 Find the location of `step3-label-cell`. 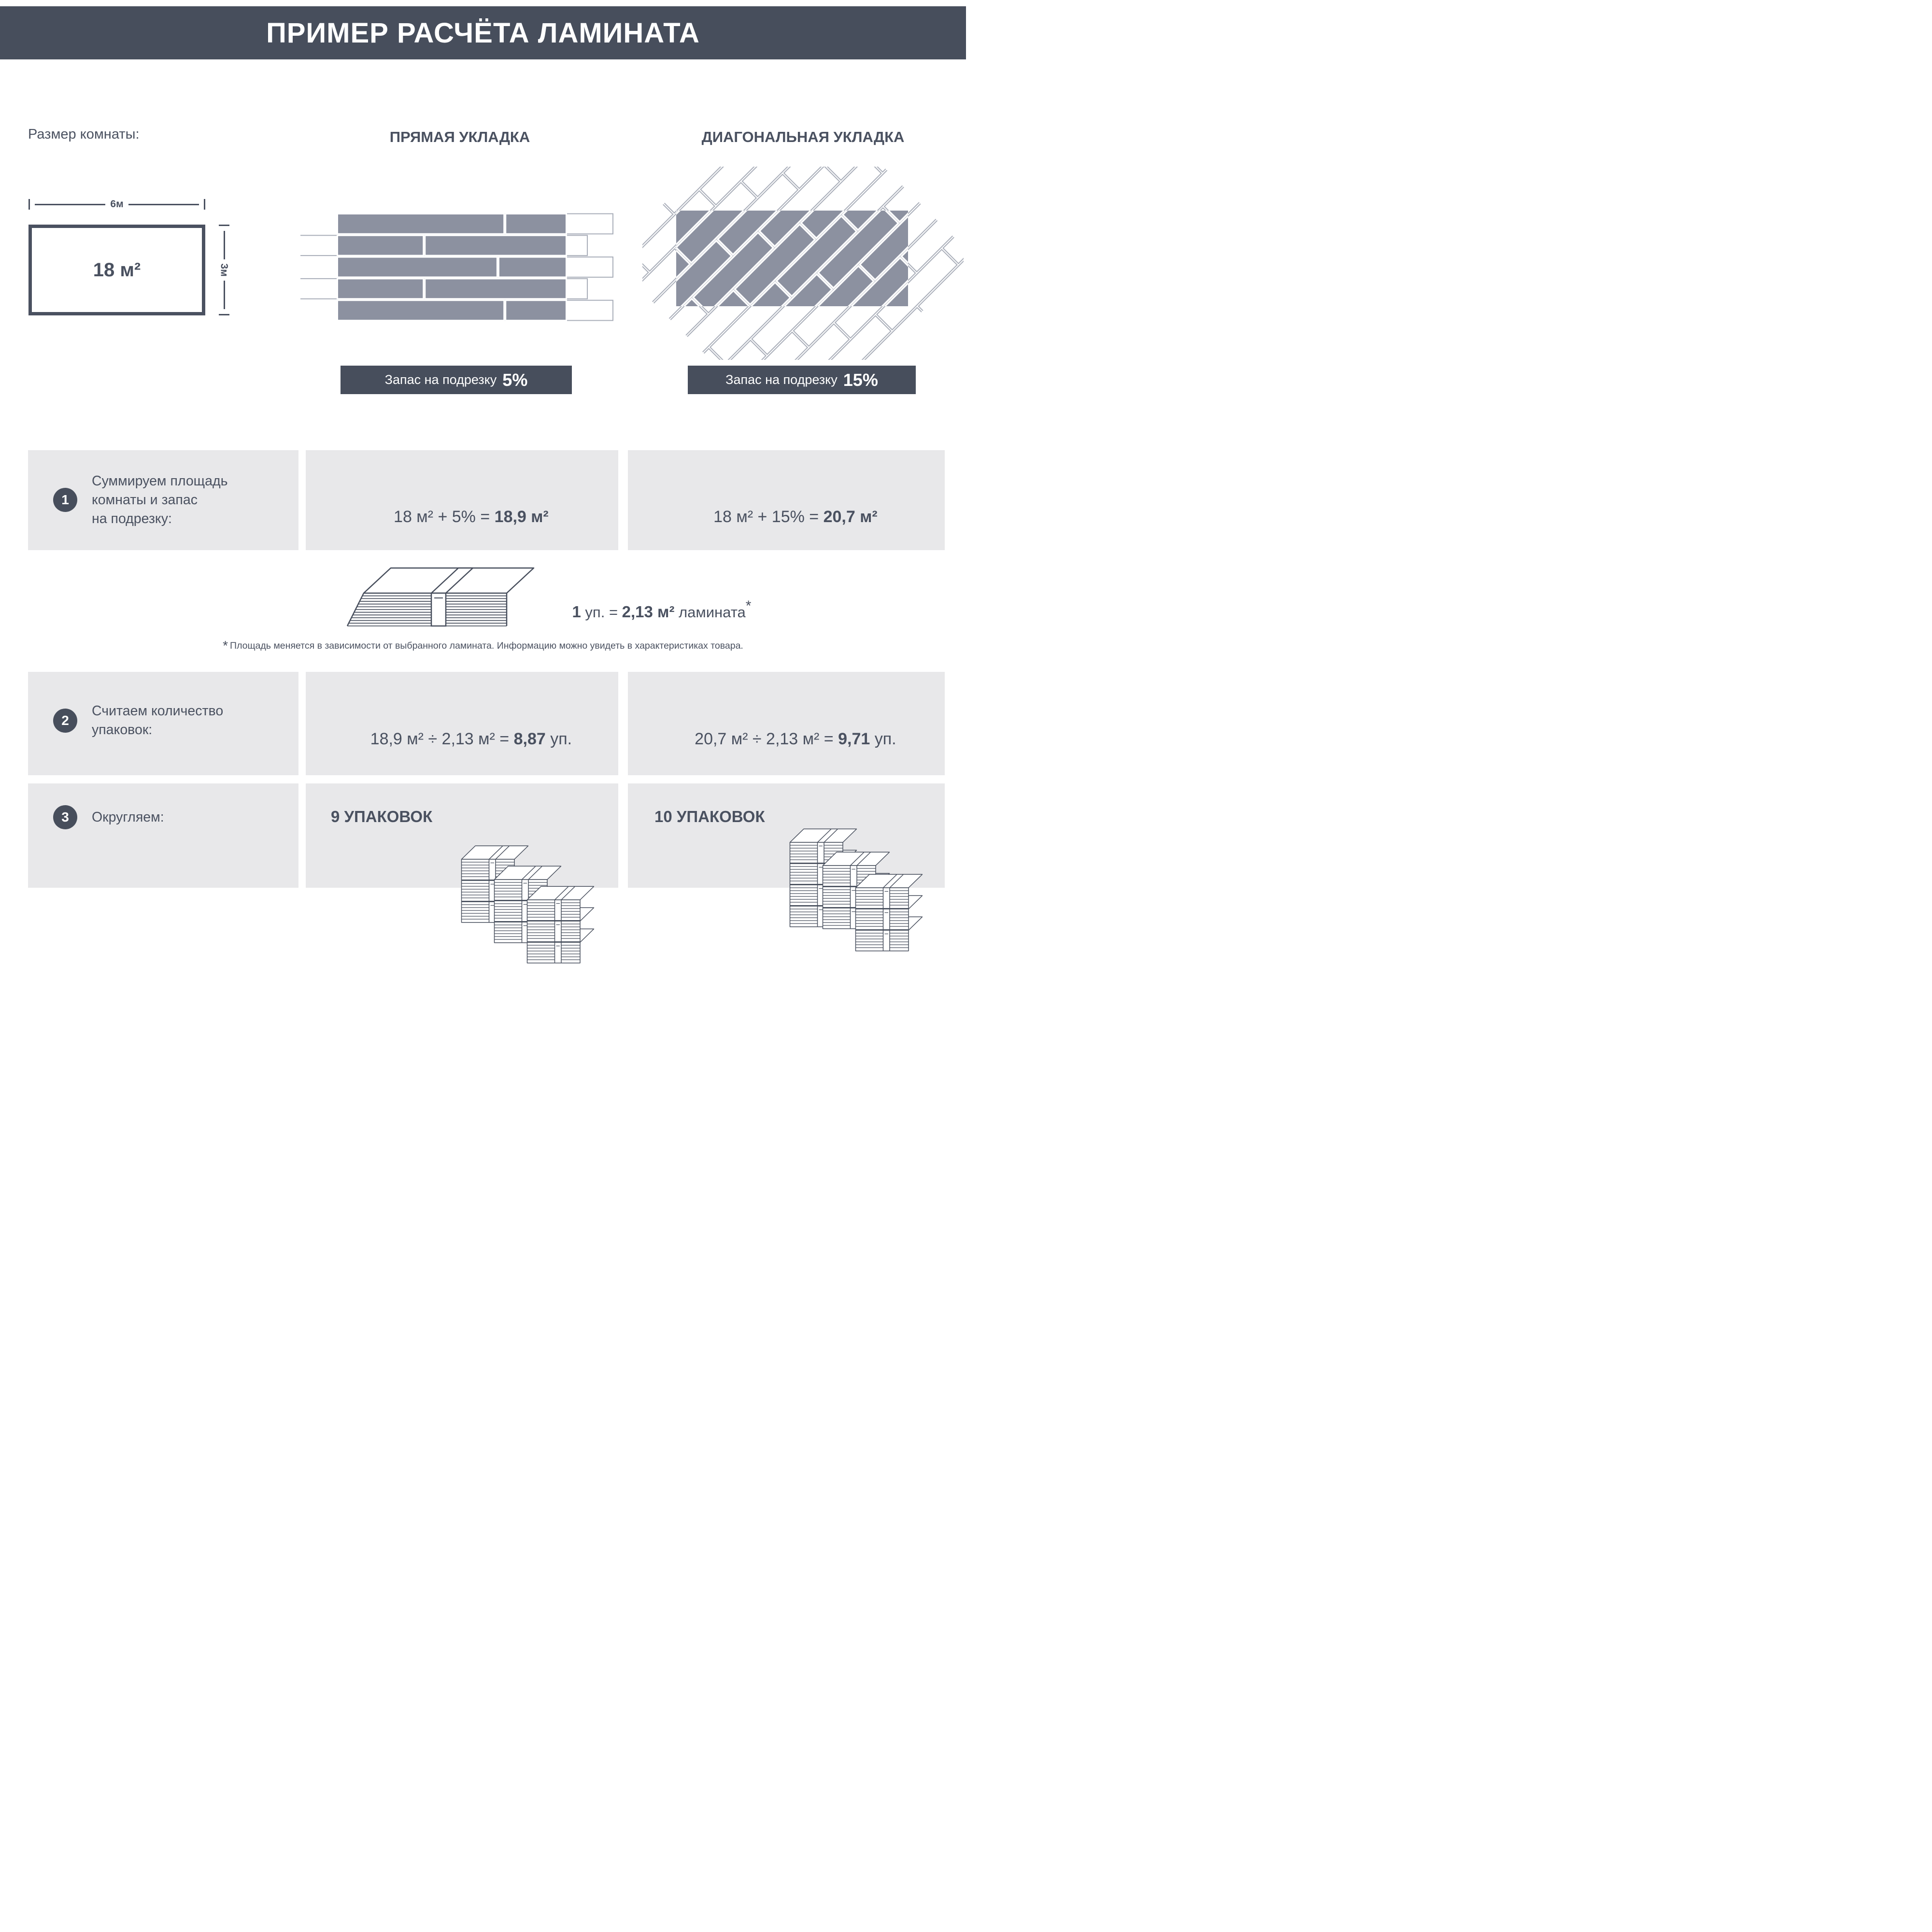

step3-label-cell is located at coordinates (163, 835).